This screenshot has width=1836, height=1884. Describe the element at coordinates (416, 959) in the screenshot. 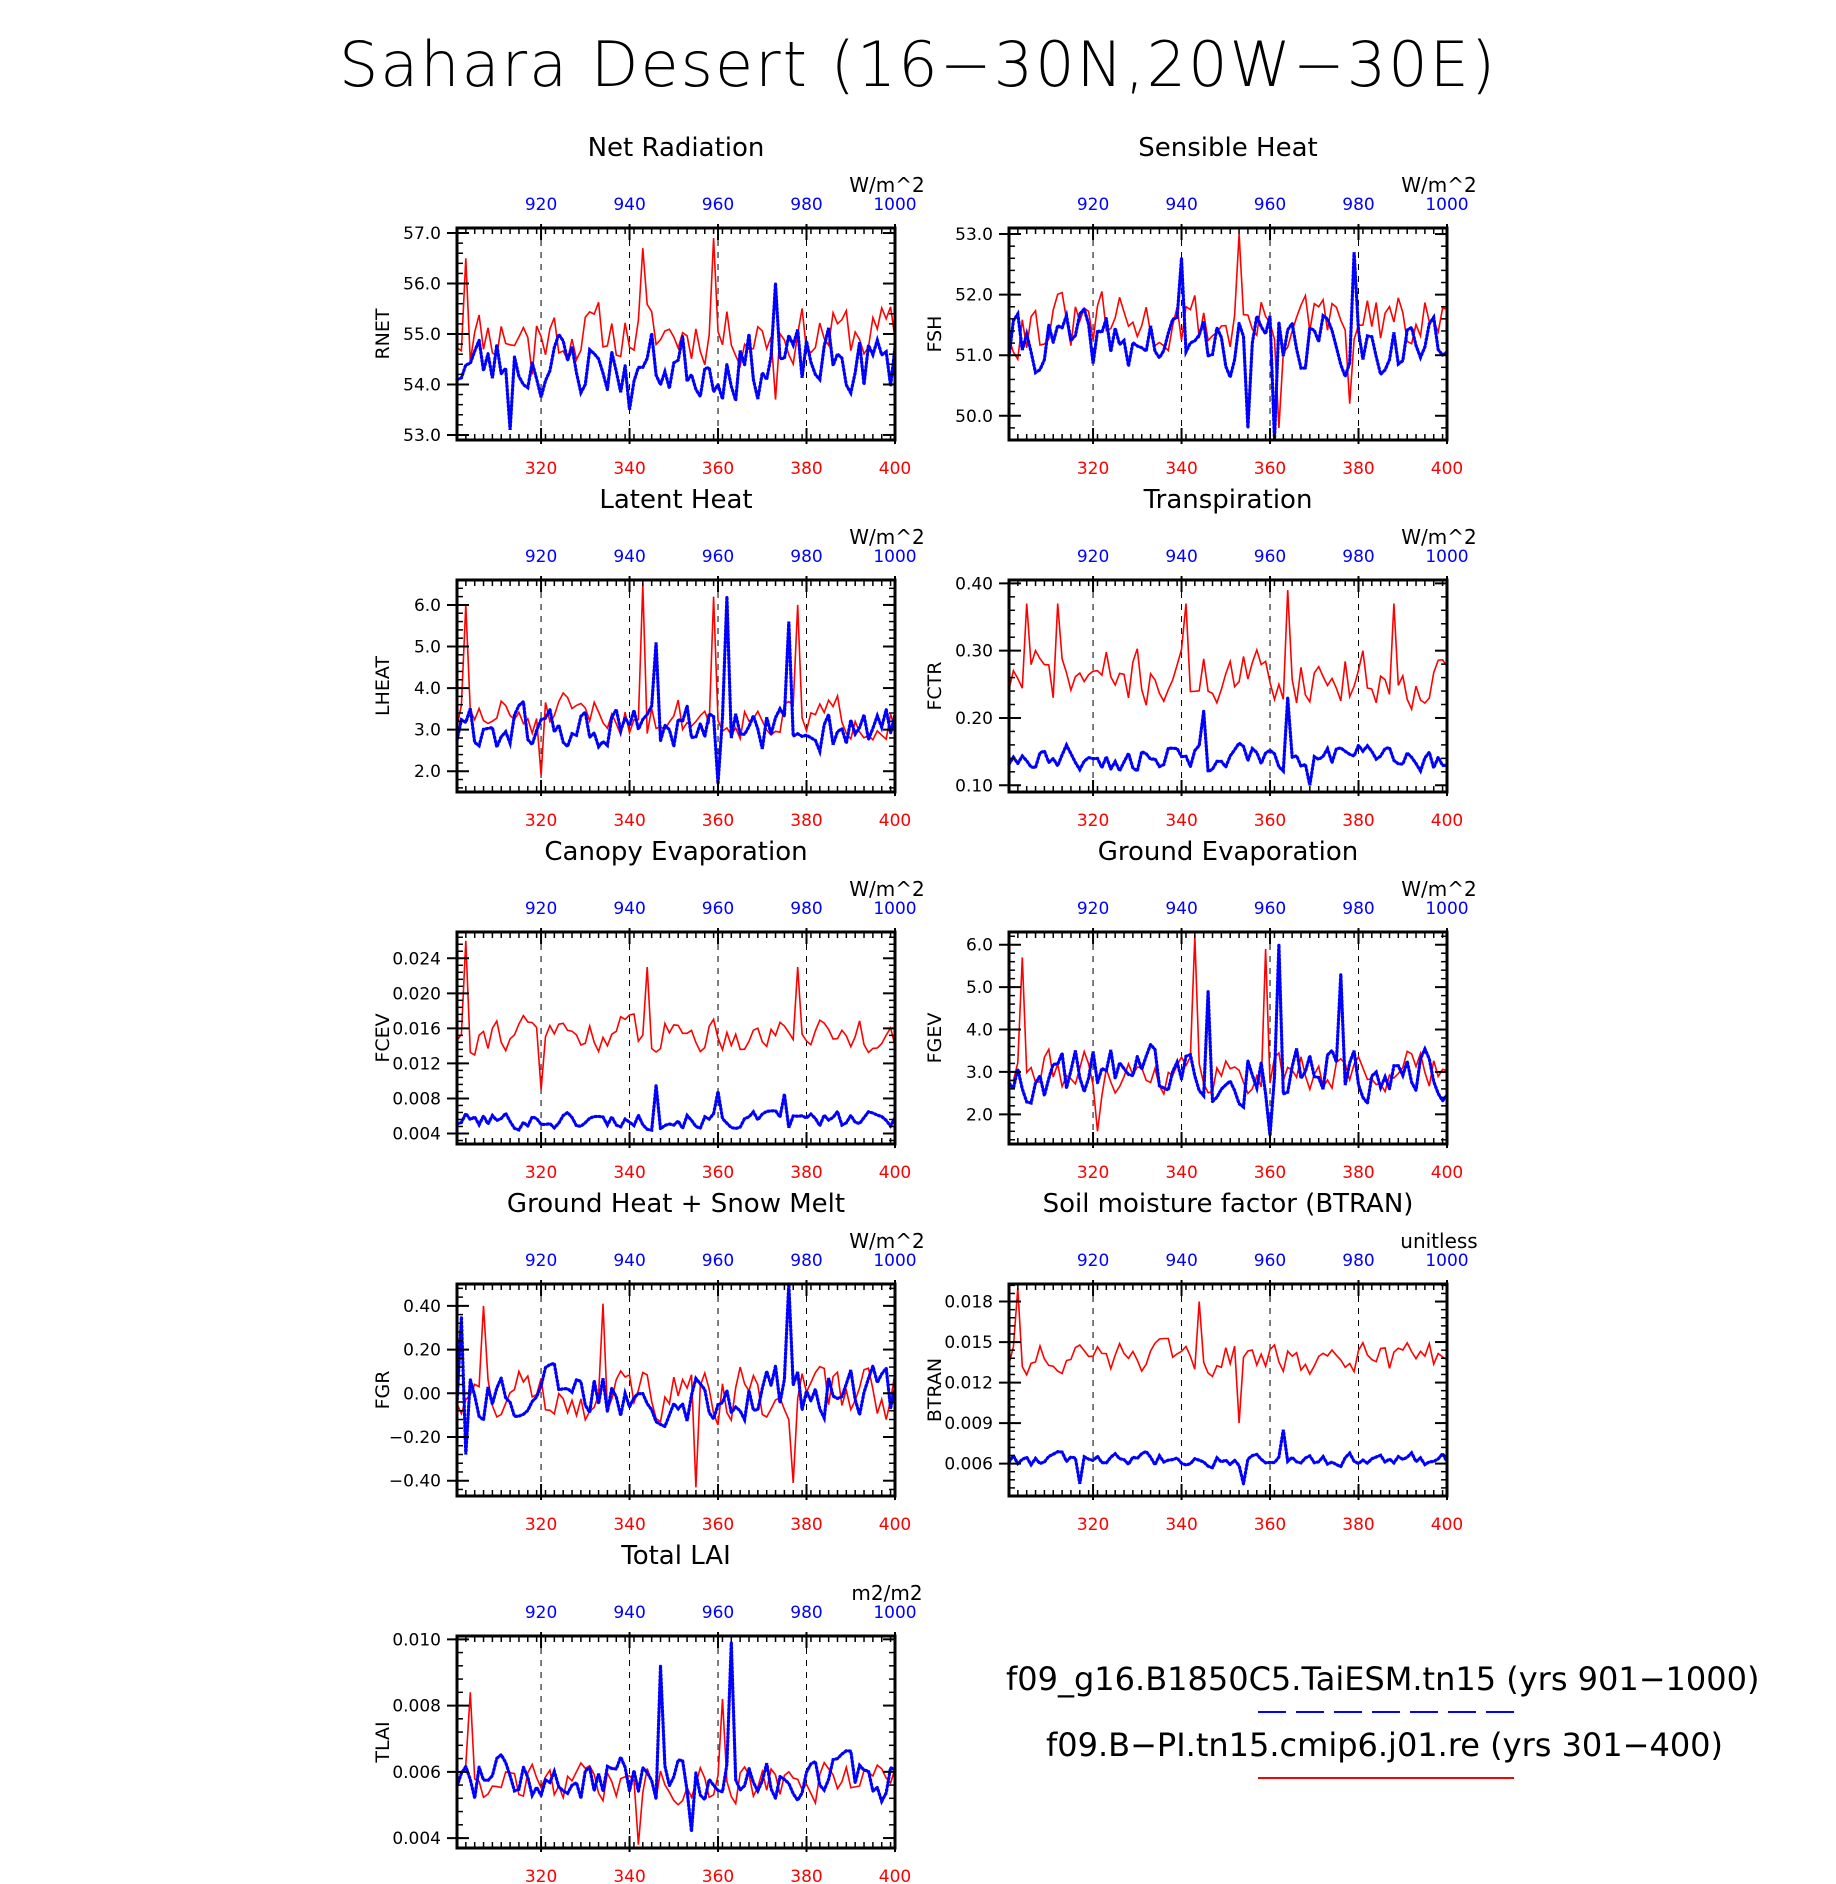

I see `y-tick-label: 0.024` at that location.